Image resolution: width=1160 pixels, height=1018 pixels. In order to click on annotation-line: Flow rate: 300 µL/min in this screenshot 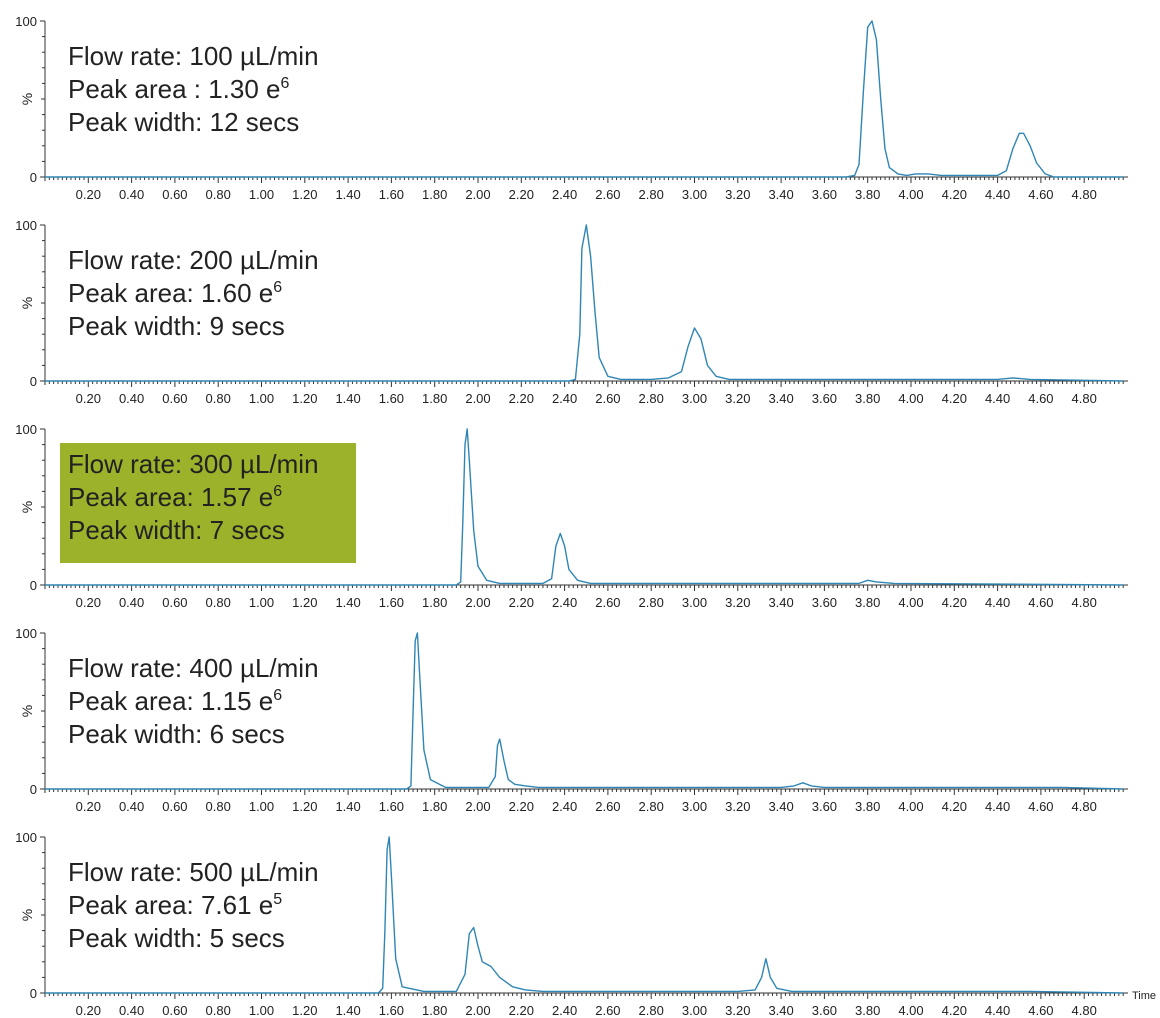, I will do `click(193, 464)`.